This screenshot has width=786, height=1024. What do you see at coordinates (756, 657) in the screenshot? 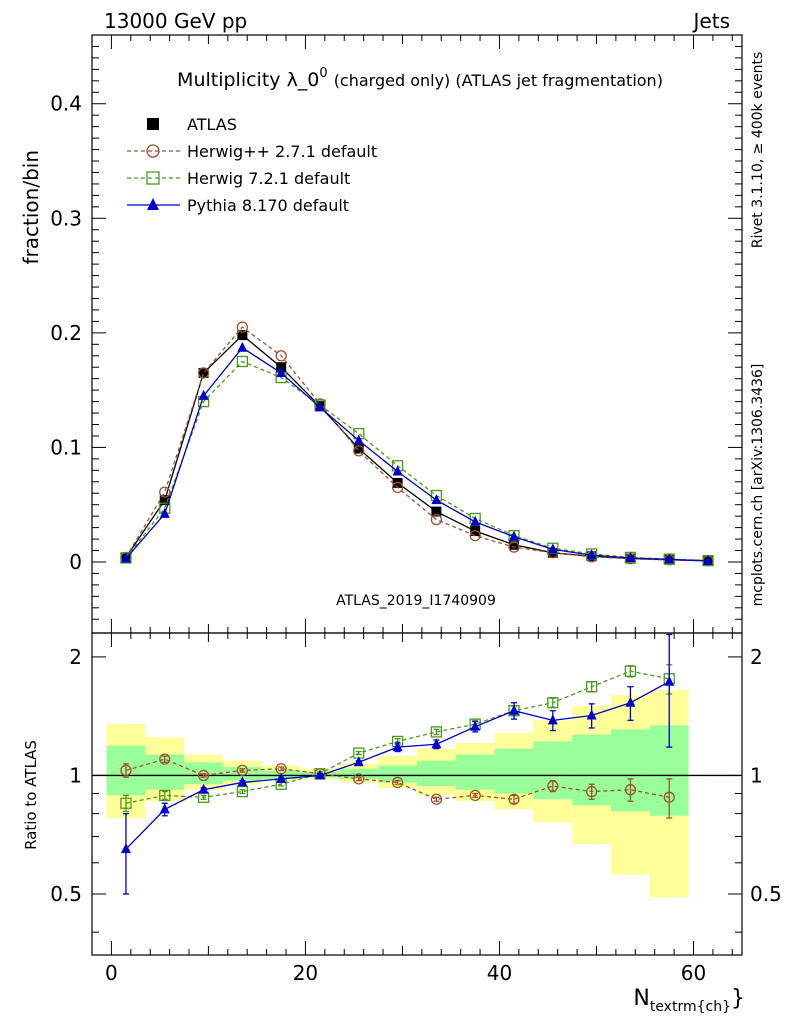
I see `ratio-y-tick-label-right: 2` at bounding box center [756, 657].